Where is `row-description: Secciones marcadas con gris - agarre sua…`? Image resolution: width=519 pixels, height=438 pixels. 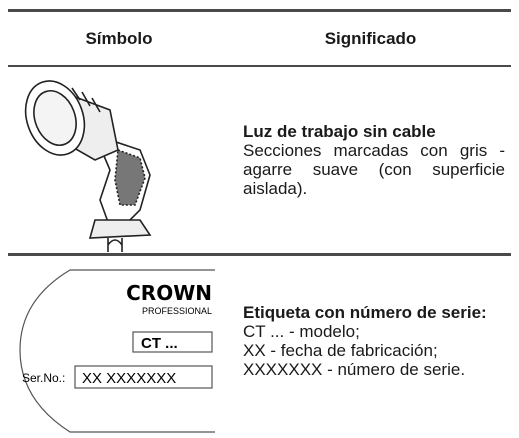 row-description: Secciones marcadas con gris - agarre sua… is located at coordinates (374, 169).